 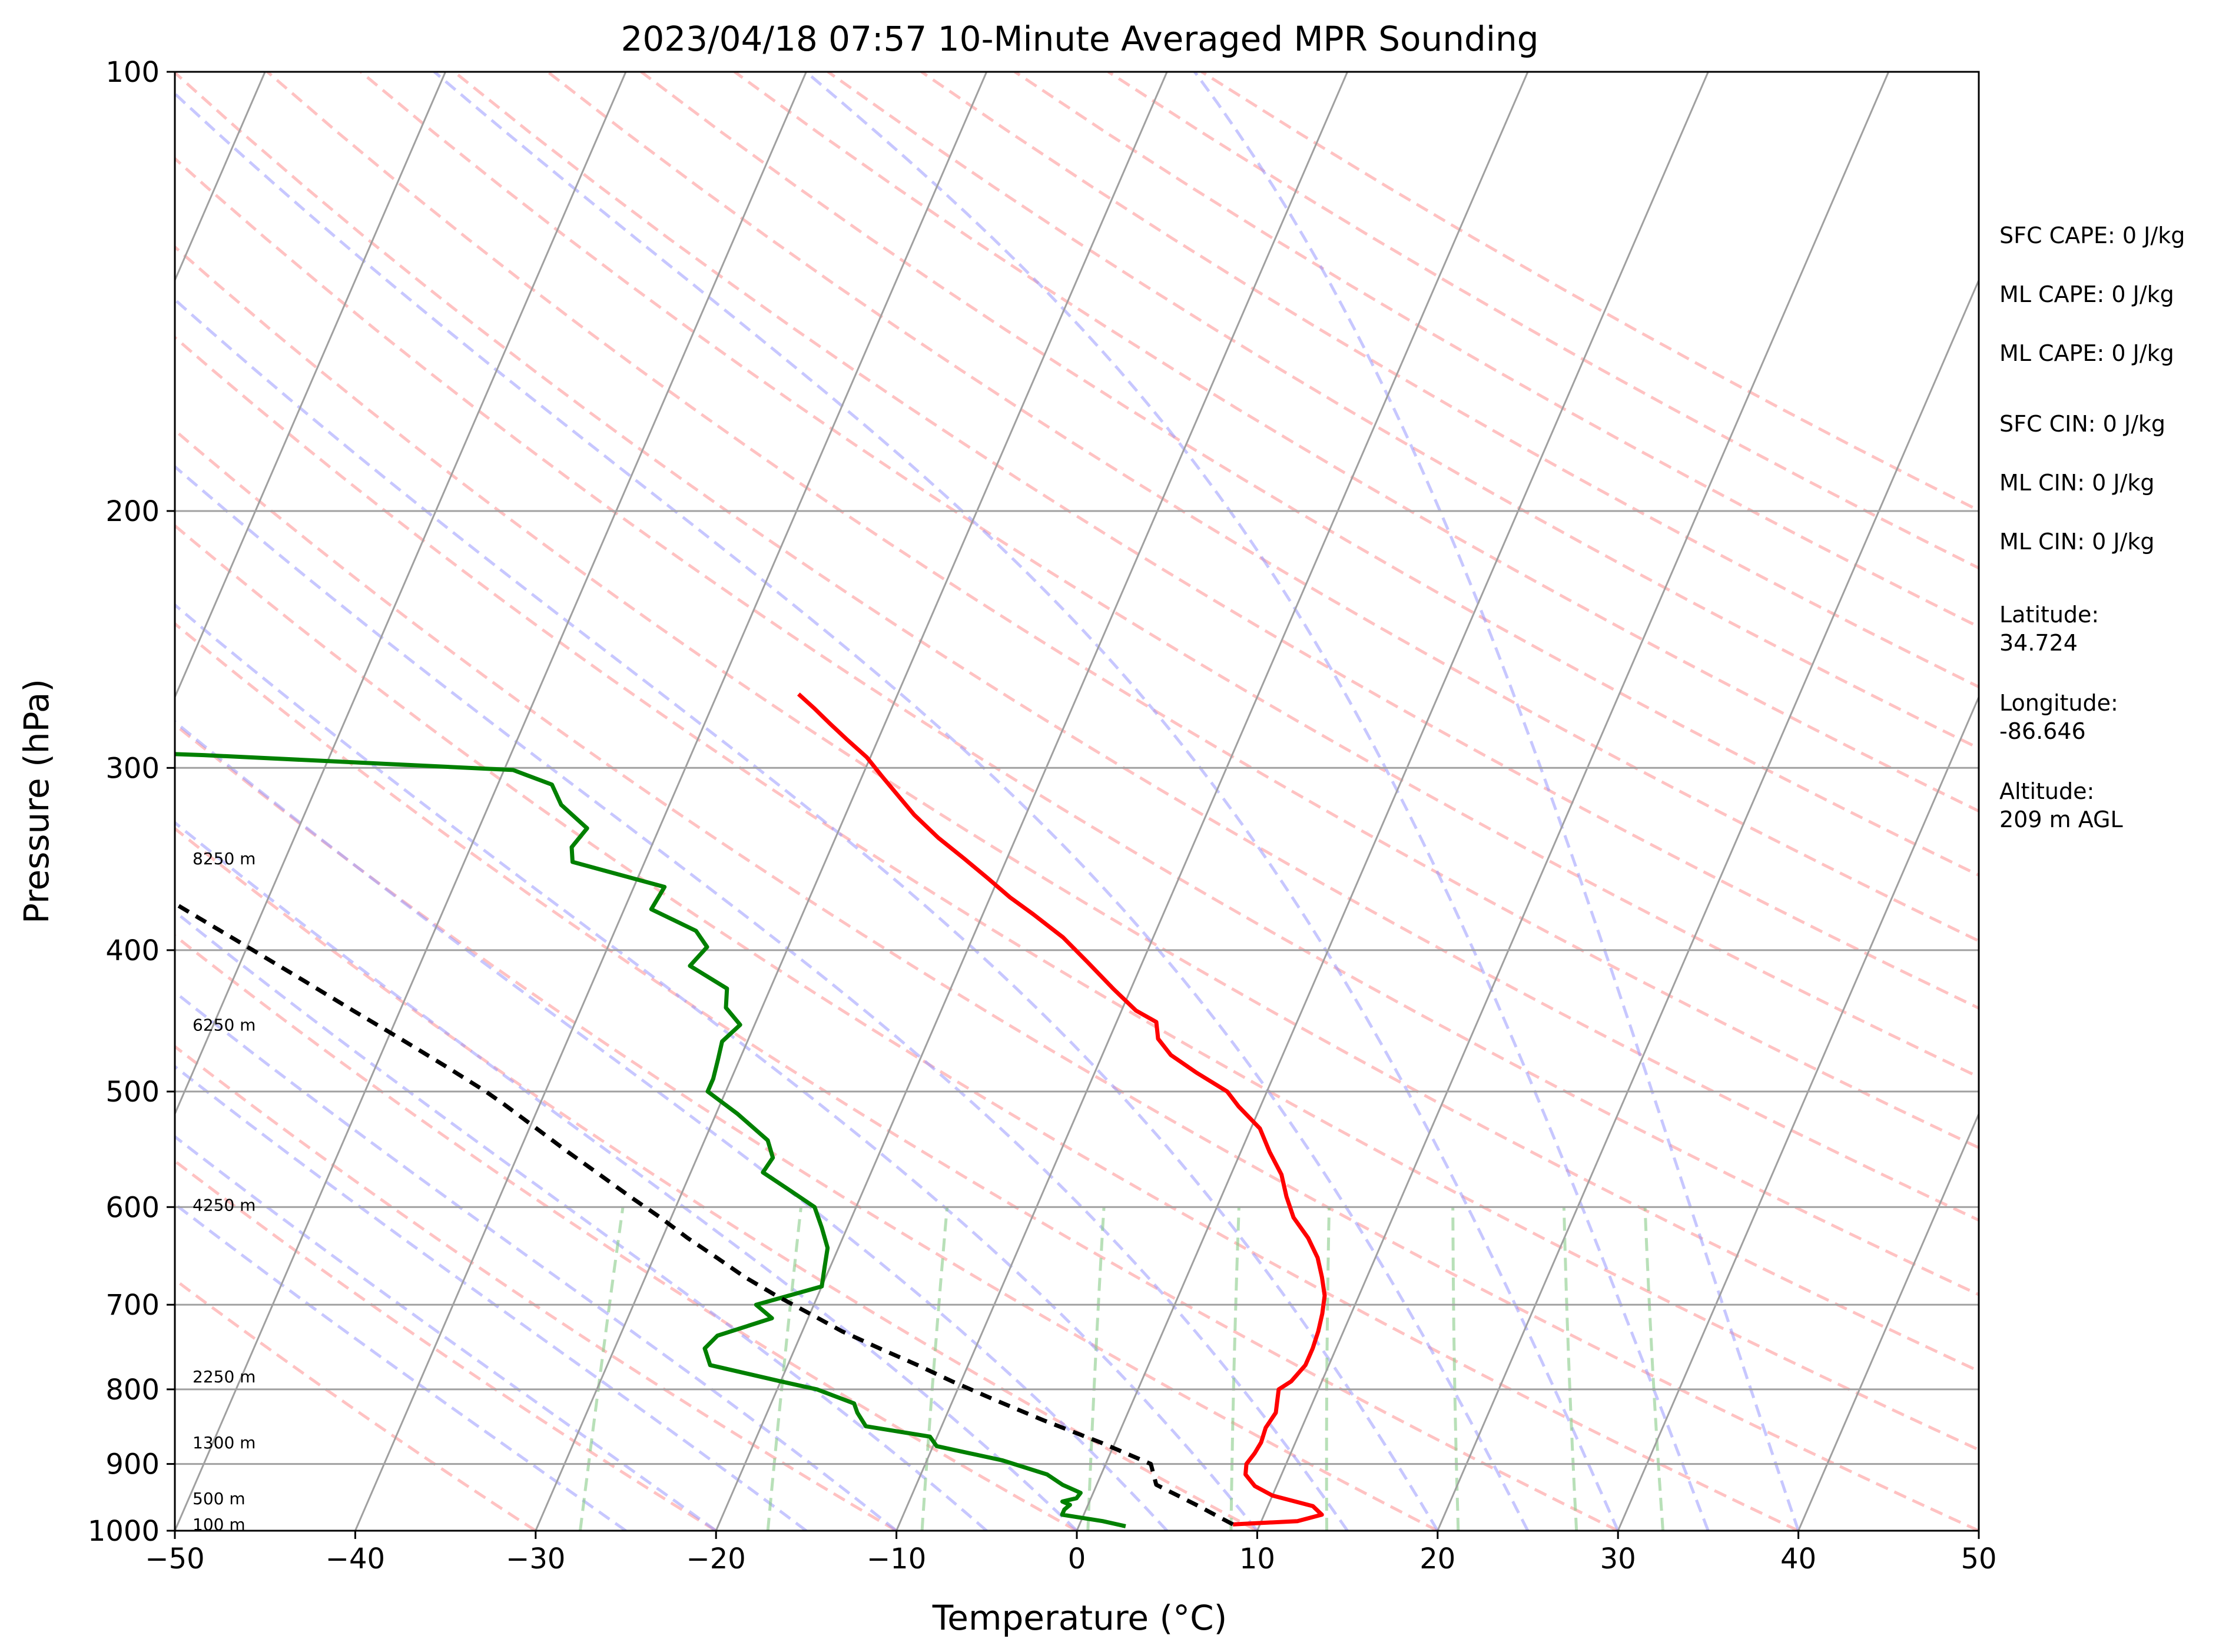 I want to click on x-tick-label: −40, so click(x=356, y=1558).